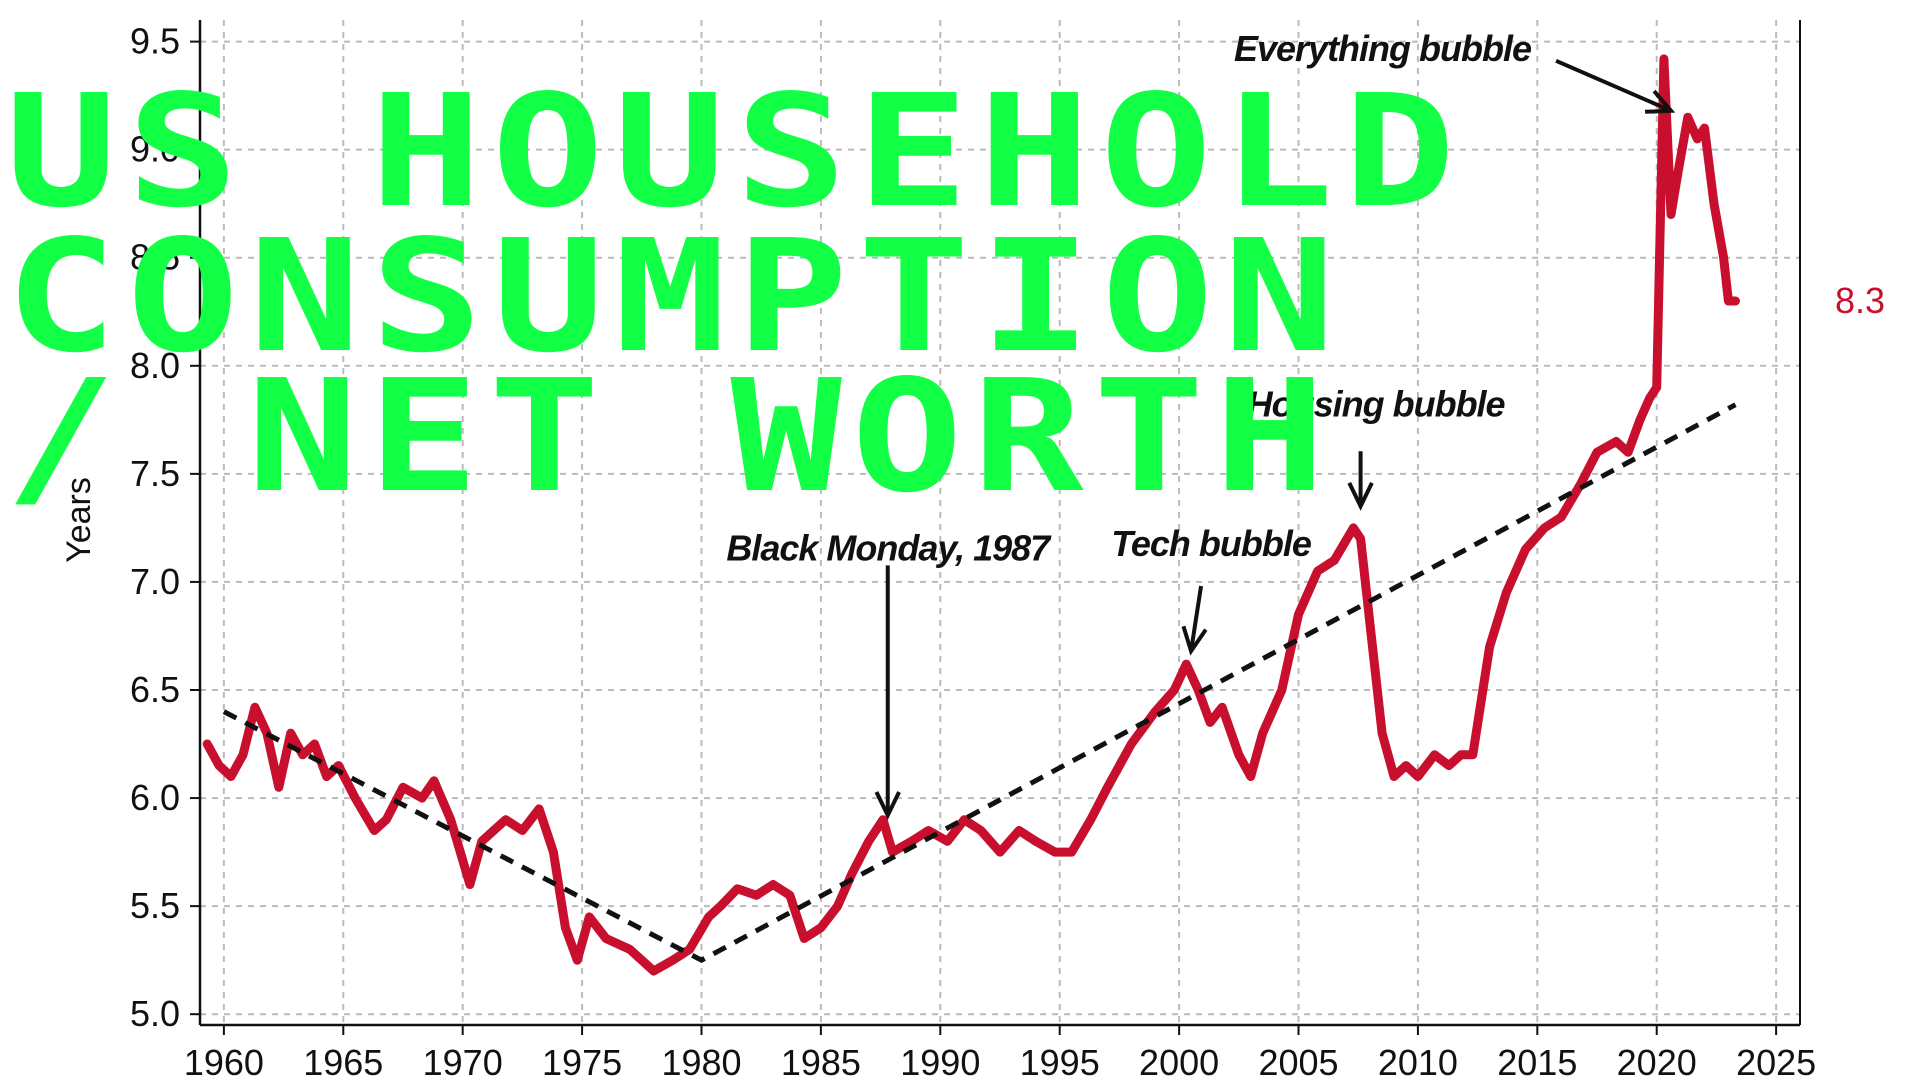  What do you see at coordinates (155, 581) in the screenshot?
I see `y-tick-label: 7.0` at bounding box center [155, 581].